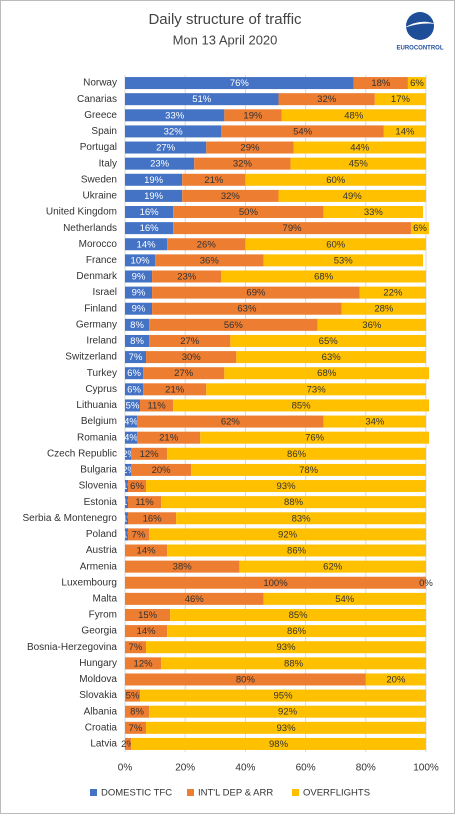 This screenshot has height=814, width=455. What do you see at coordinates (192, 357) in the screenshot?
I see `data-label: 30%` at bounding box center [192, 357].